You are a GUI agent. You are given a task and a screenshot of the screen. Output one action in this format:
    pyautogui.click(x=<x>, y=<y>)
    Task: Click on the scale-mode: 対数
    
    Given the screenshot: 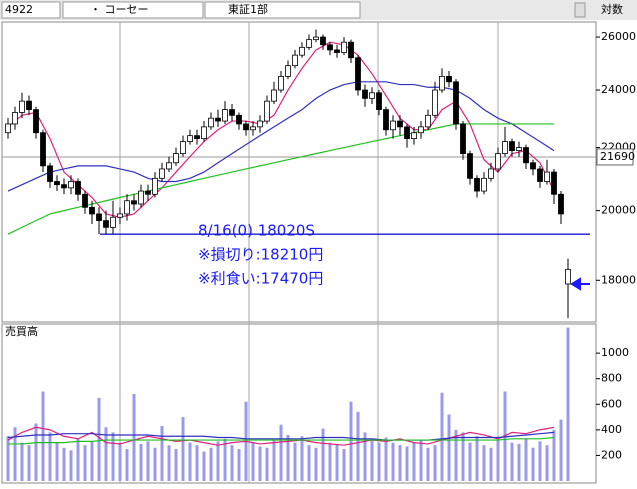 What is the action you would take?
    pyautogui.click(x=612, y=9)
    